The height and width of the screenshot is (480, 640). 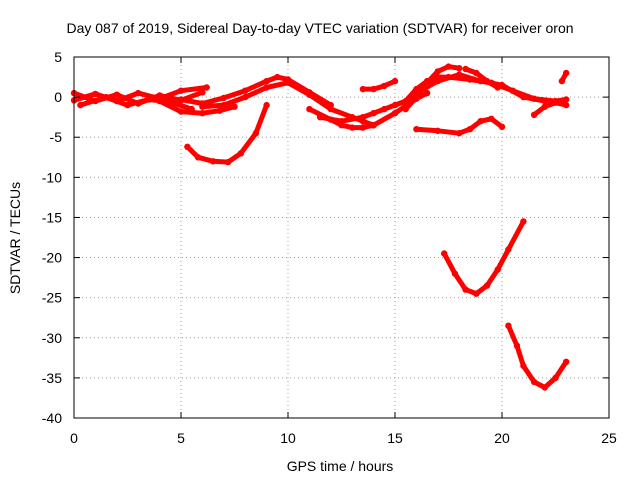 I want to click on y-tick-label: -30, so click(x=52, y=338).